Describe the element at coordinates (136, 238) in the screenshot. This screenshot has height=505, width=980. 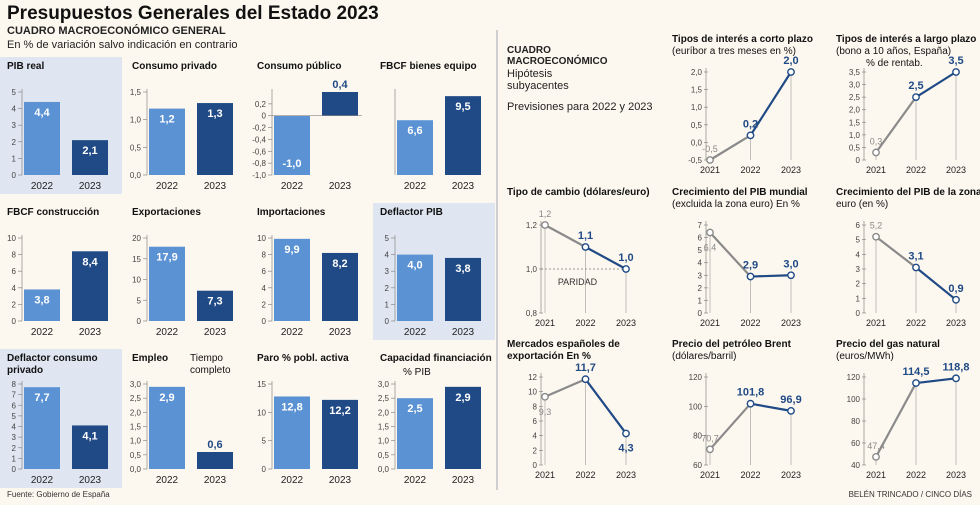
I see `y-tick-label: 20` at that location.